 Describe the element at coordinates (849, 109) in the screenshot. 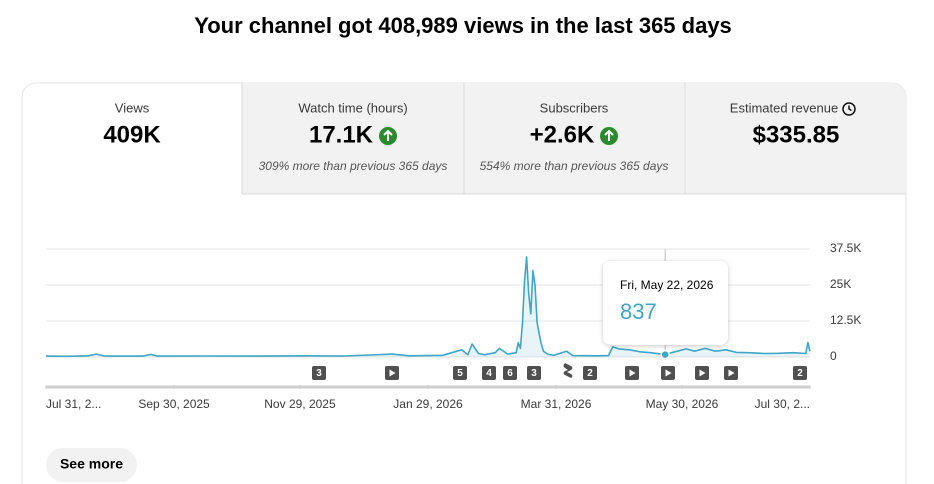

I see `clock-icon` at that location.